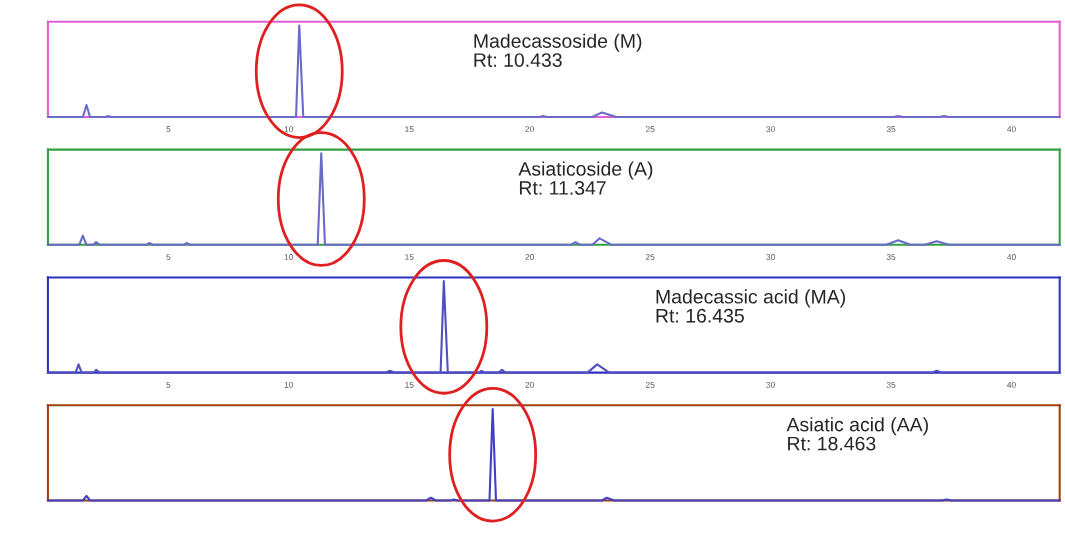  I want to click on annotation: Rt: 11.347, so click(562, 188).